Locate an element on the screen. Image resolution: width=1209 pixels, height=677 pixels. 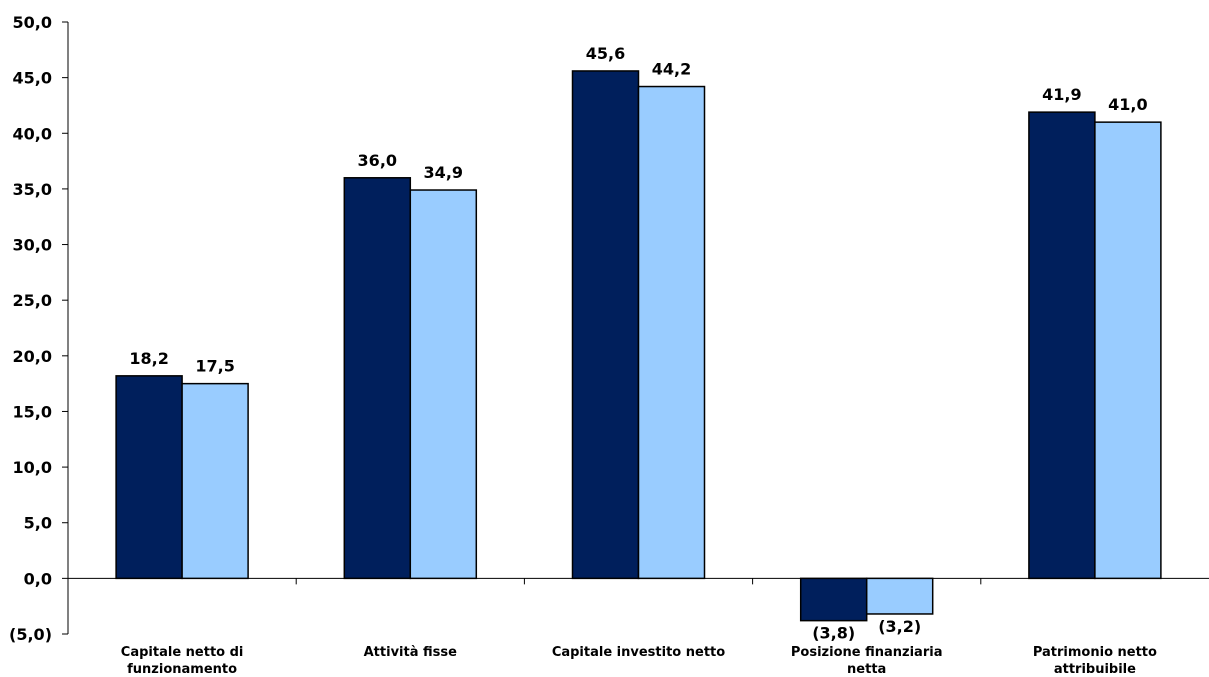
x-category-label: Attività fisse is located at coordinates (411, 652).